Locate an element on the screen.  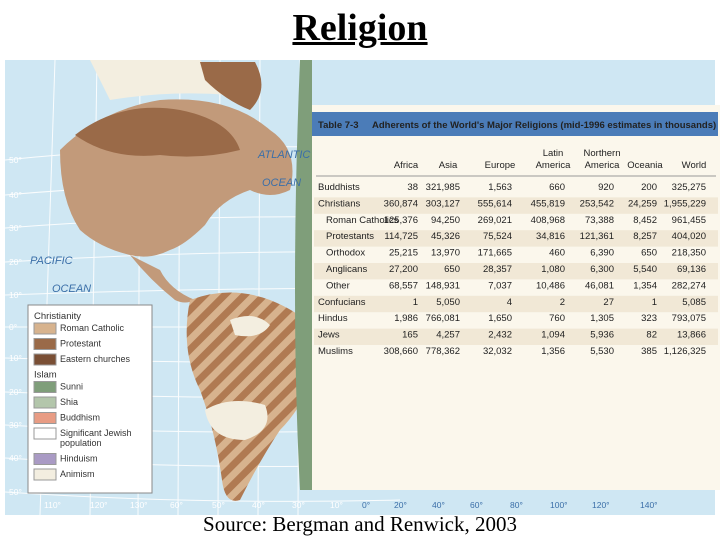
ocean-label: ATLANTIC is located at coordinates (283, 155).